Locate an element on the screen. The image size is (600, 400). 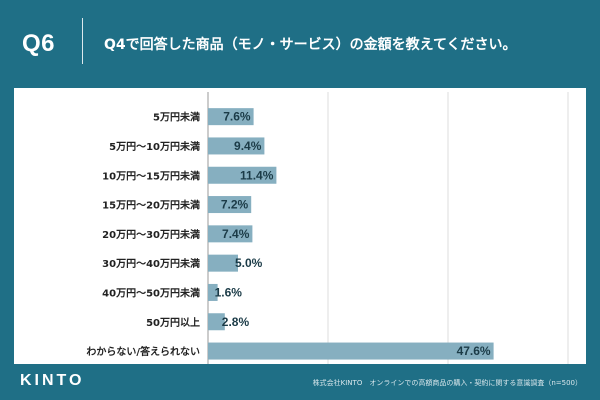
category-label: 50万円以上 is located at coordinates (173, 322).